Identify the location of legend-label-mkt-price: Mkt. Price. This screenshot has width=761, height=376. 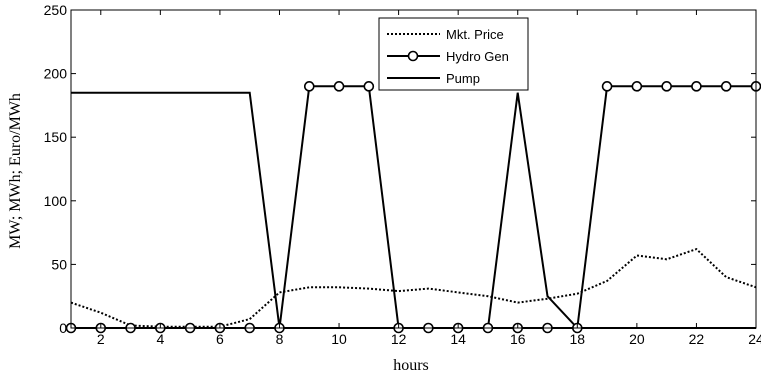
(475, 34).